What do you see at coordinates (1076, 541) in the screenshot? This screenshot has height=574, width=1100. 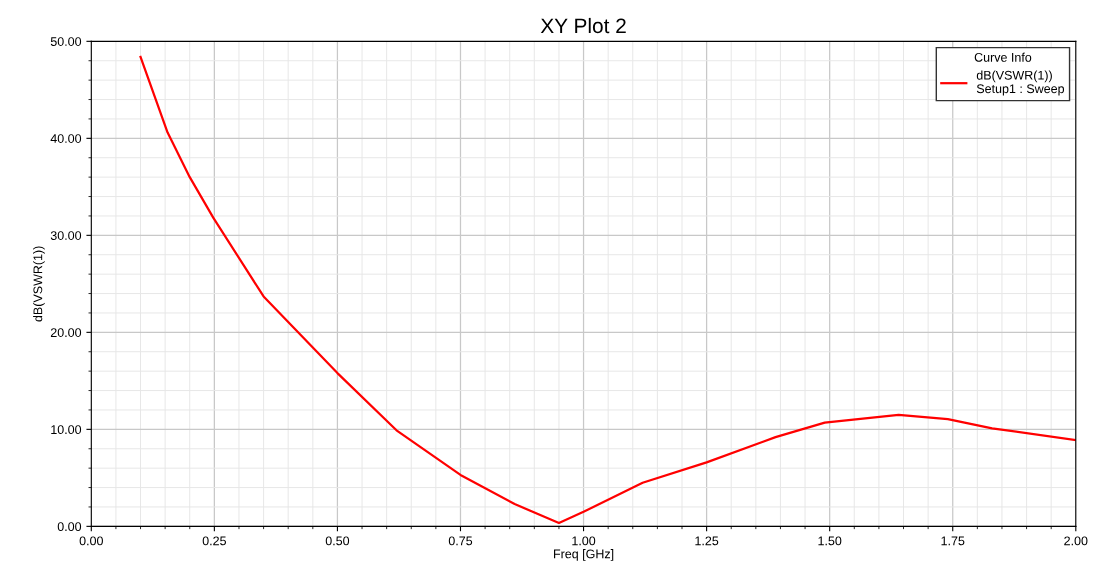 I see `x-tick-label: 2.00` at bounding box center [1076, 541].